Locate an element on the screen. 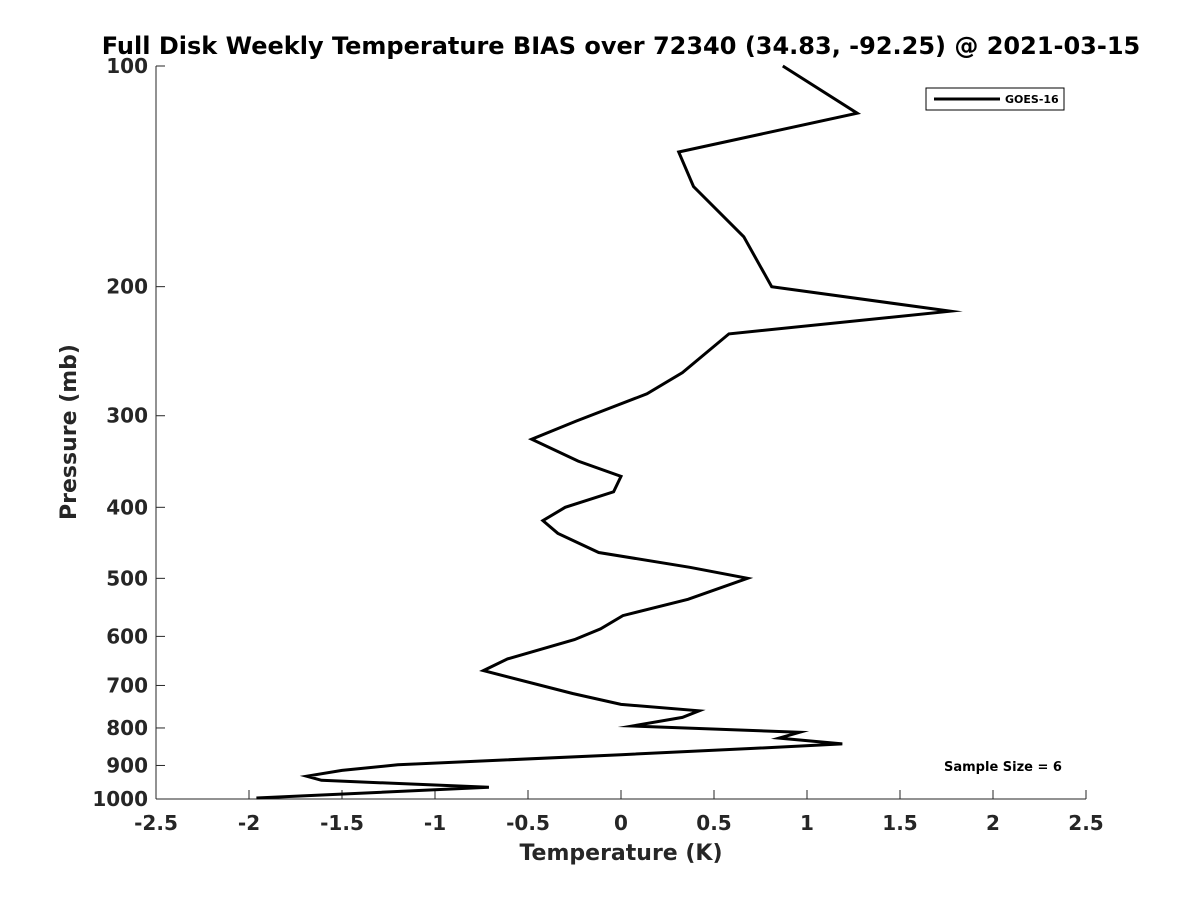  sample-size-annotation: Sample Size = 6 is located at coordinates (1003, 767).